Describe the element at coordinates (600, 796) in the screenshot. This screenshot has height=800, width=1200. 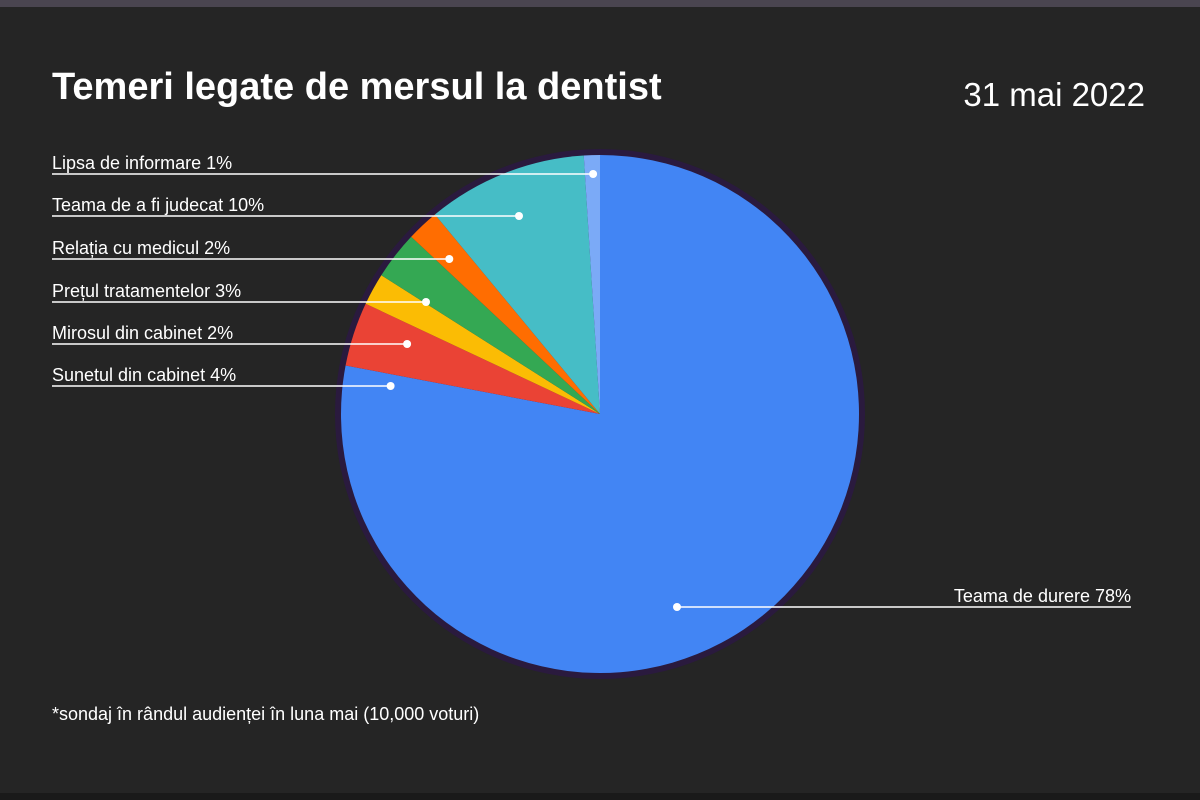
I see `window-bottom-bar` at that location.